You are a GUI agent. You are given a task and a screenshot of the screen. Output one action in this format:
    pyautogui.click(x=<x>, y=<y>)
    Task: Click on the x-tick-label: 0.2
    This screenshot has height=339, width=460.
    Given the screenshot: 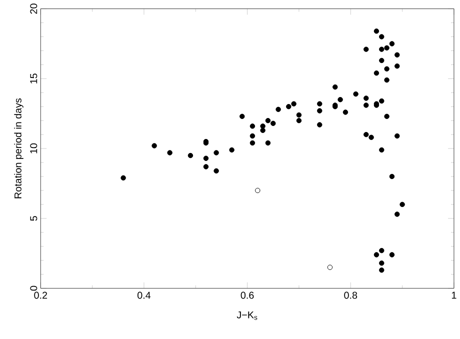 What is the action you would take?
    pyautogui.click(x=41, y=295)
    